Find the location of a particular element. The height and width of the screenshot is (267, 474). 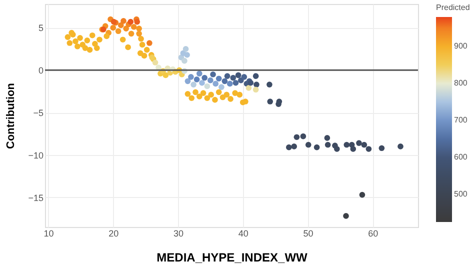

color-bar-label: 500 is located at coordinates (461, 193).